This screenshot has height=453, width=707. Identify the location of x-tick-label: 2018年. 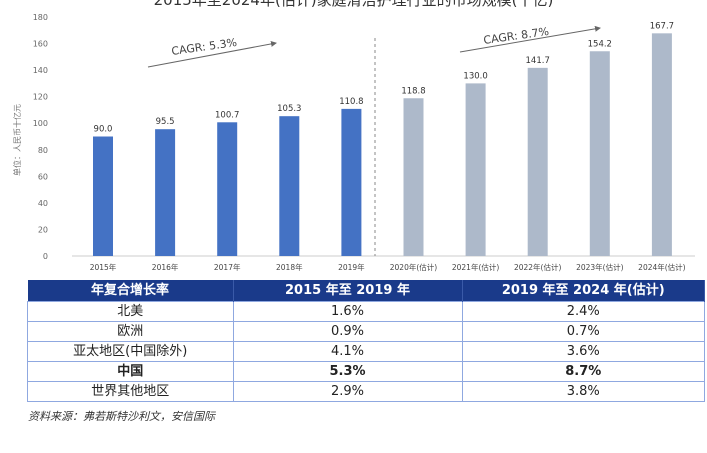
(289, 267).